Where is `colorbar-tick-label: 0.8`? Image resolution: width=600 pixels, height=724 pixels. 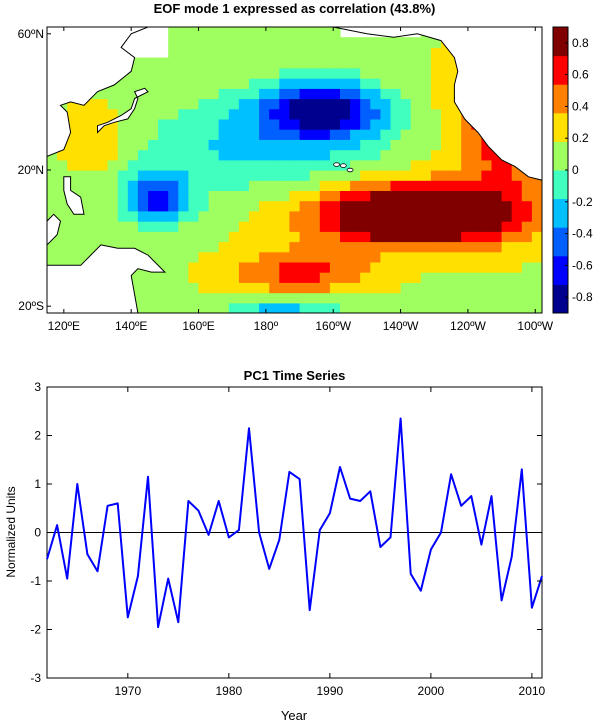
colorbar-tick-label: 0.8 is located at coordinates (580, 43).